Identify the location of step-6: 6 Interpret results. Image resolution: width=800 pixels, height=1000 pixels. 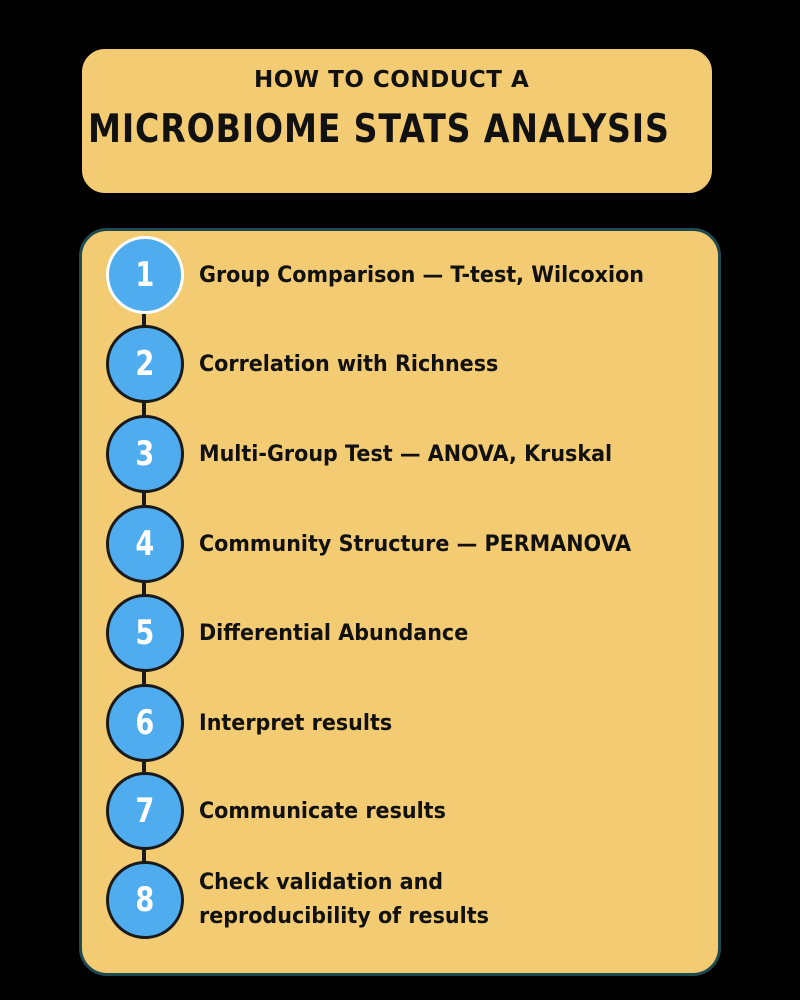
(400, 723).